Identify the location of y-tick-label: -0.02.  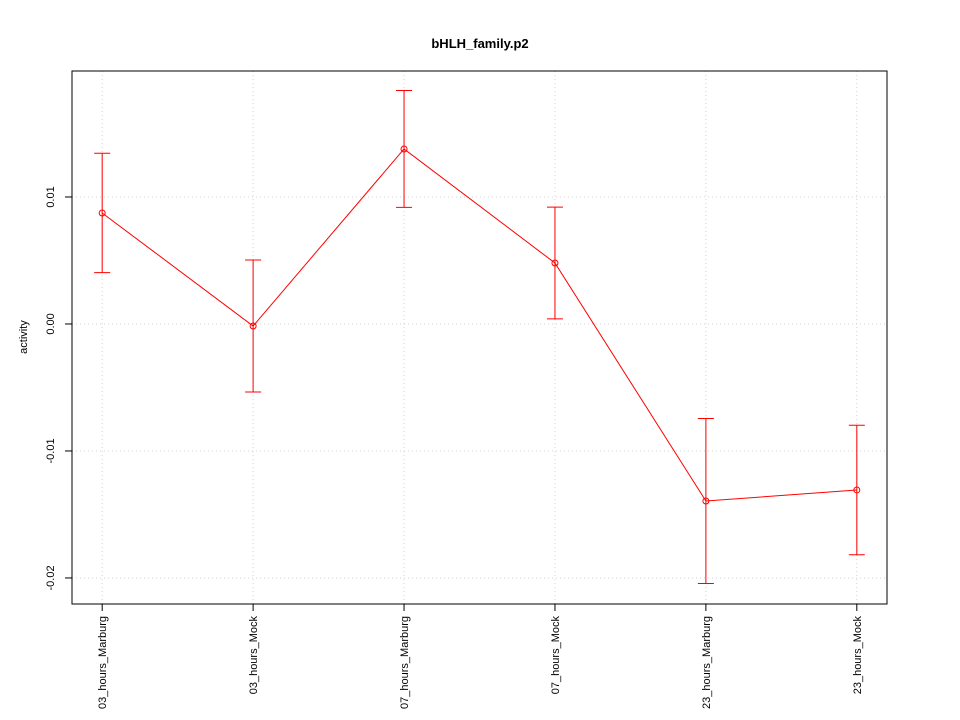
(51, 577).